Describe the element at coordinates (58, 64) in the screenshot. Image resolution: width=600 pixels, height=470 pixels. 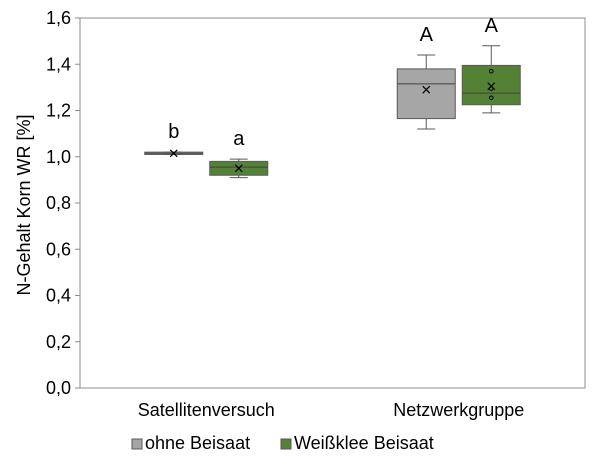
I see `y-tick-label: 1,4` at that location.